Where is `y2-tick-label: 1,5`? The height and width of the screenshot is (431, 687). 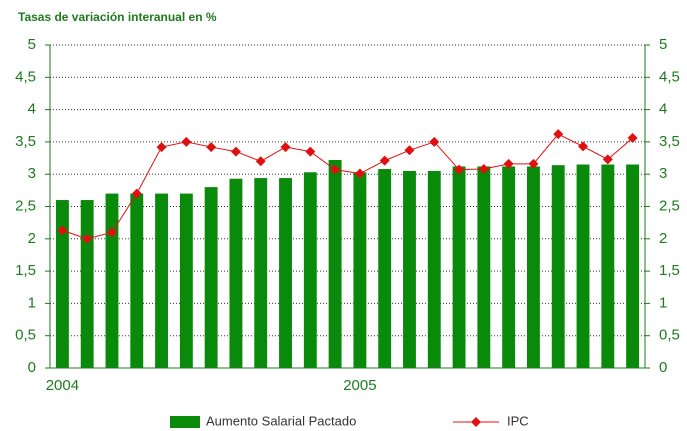 y2-tick-label: 1,5 is located at coordinates (669, 270).